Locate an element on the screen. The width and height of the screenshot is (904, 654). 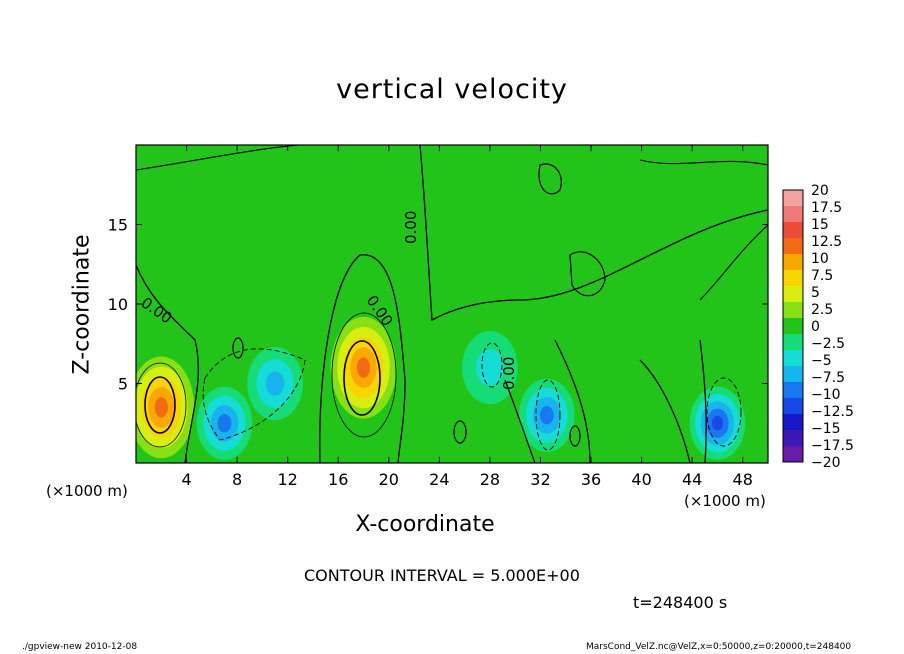
x-tick-label: 28 is located at coordinates (490, 479).